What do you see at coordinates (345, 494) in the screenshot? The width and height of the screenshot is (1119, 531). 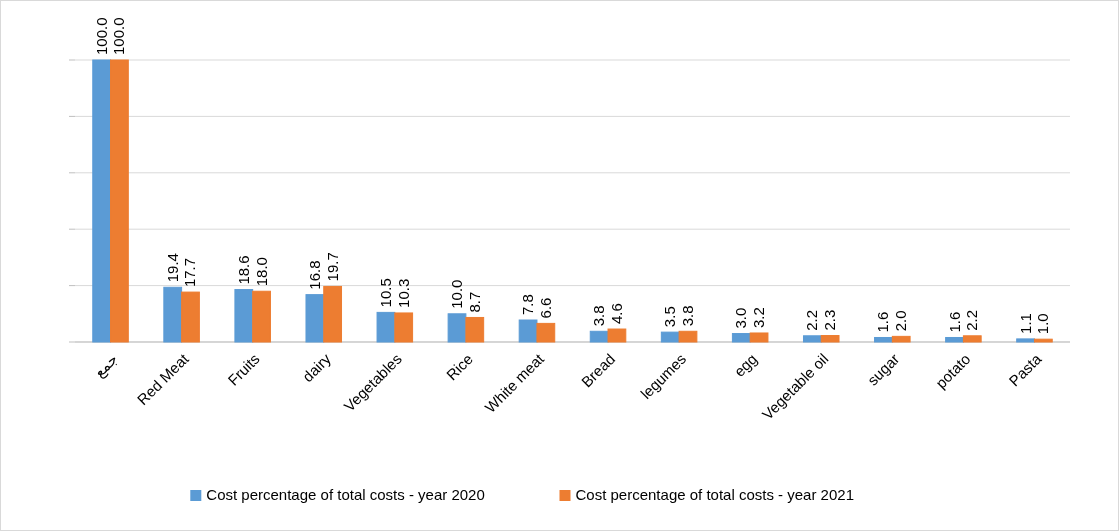 I see `legend-label: Cost percentage of total costs - year 2020` at bounding box center [345, 494].